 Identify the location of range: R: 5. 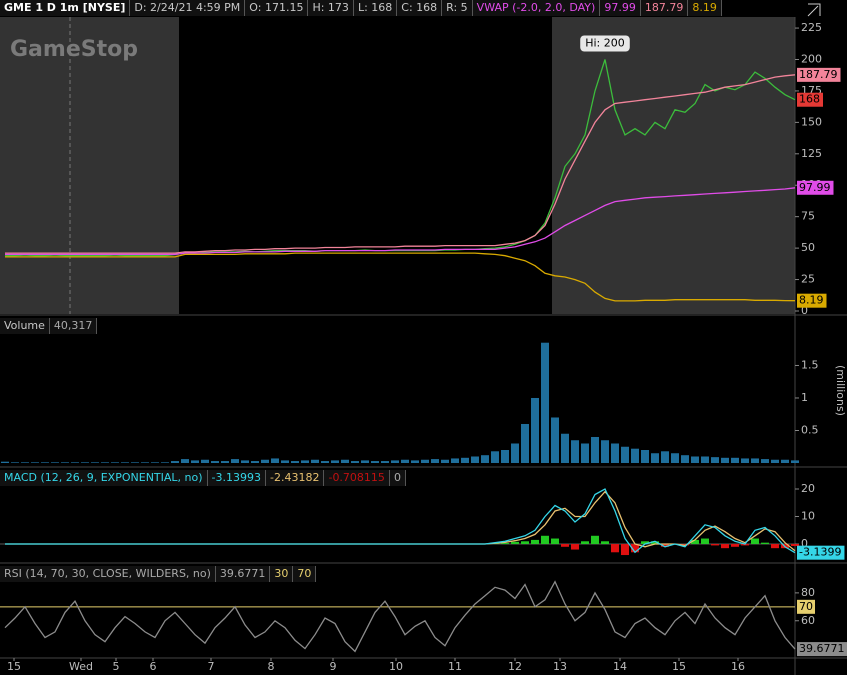
(457, 8).